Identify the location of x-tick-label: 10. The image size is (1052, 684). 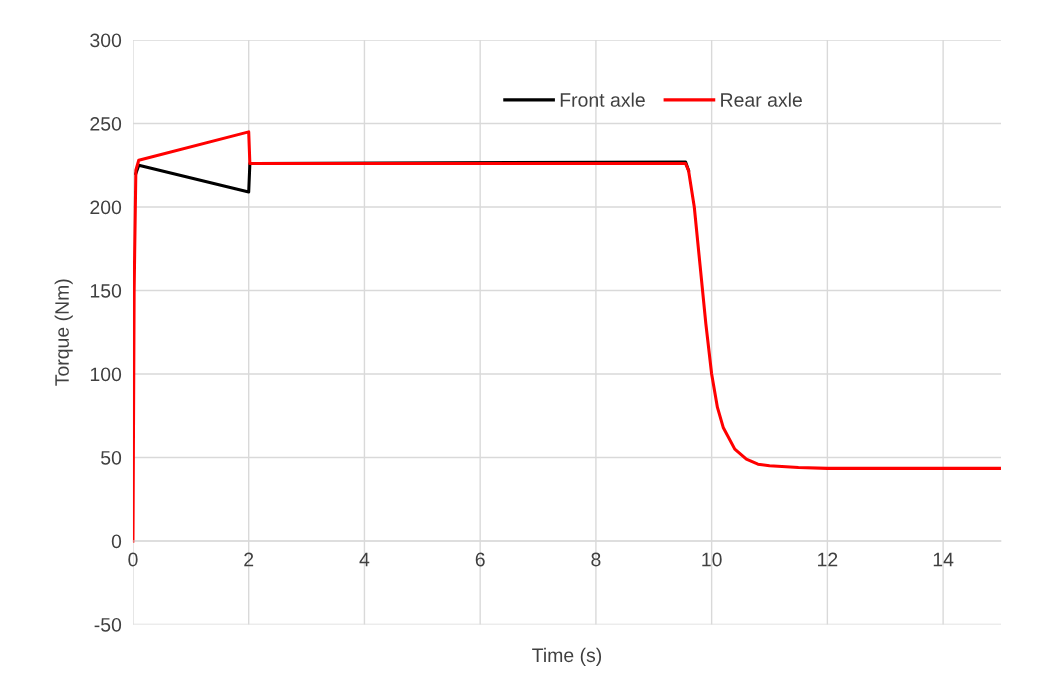
(712, 559).